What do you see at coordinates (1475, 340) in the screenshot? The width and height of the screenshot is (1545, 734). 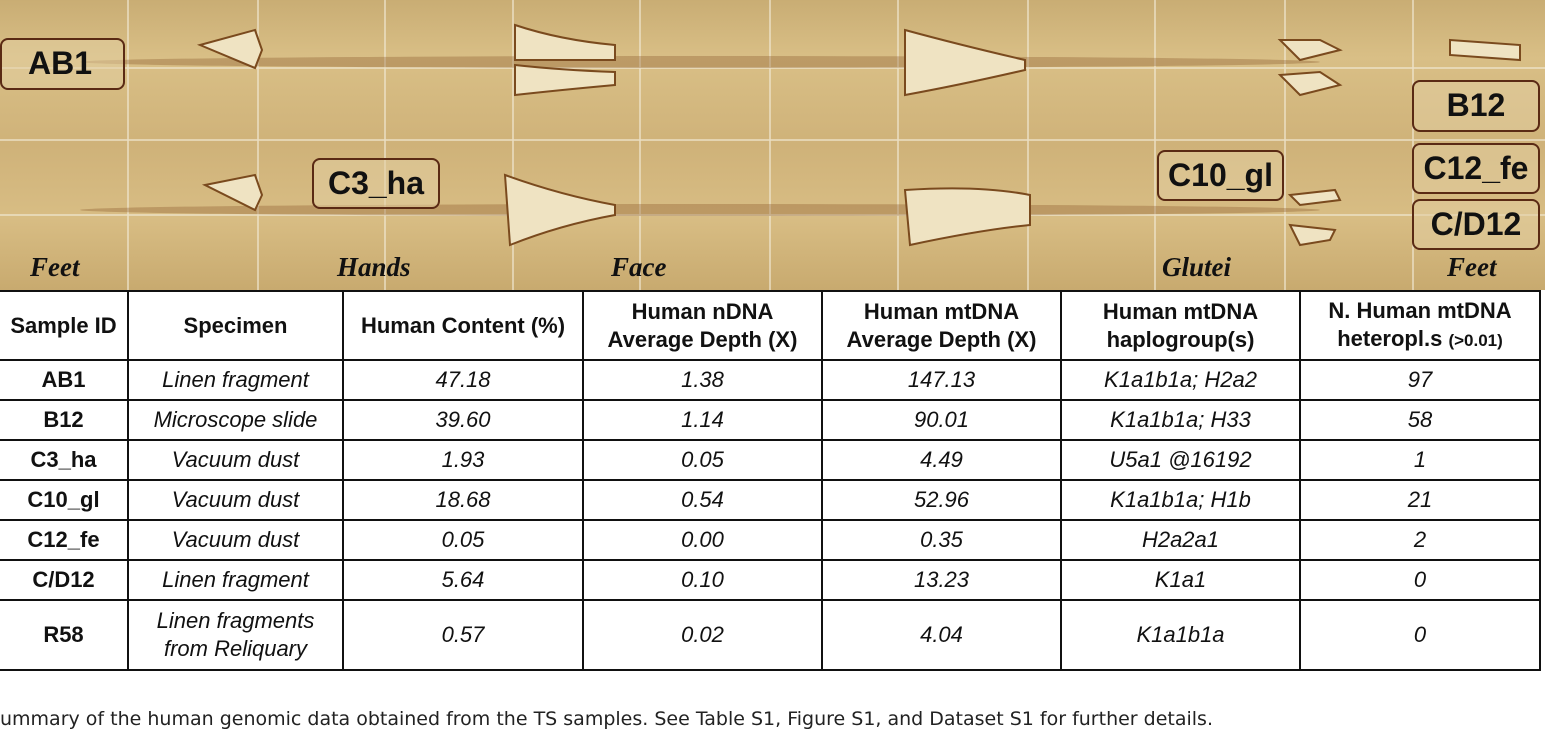 I see `header-note: (>0.01)` at bounding box center [1475, 340].